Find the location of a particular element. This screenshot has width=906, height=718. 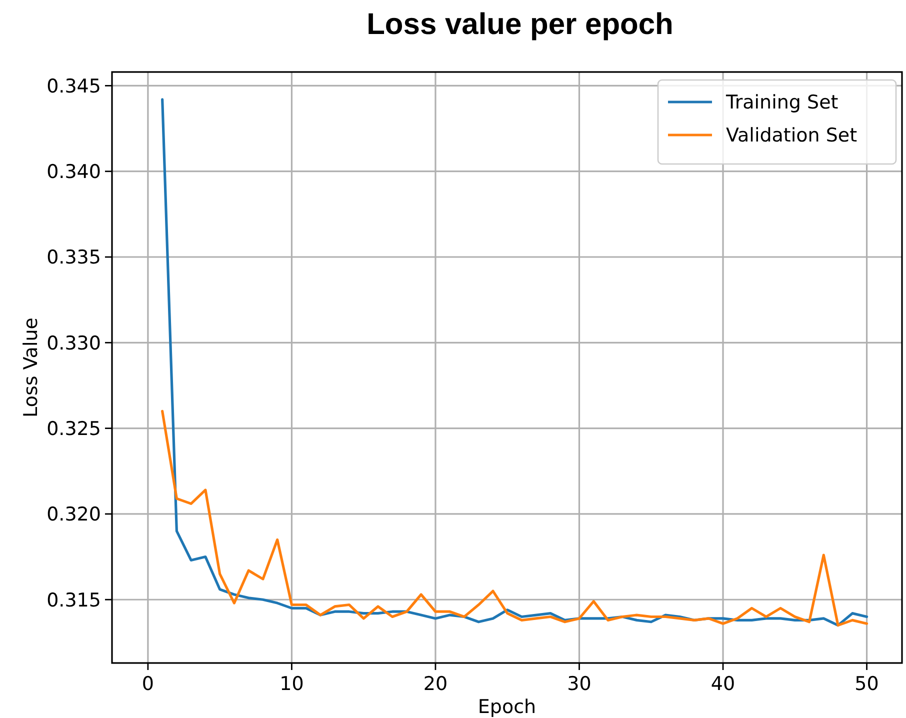

y-tick-label: 0.340 is located at coordinates (73, 172).